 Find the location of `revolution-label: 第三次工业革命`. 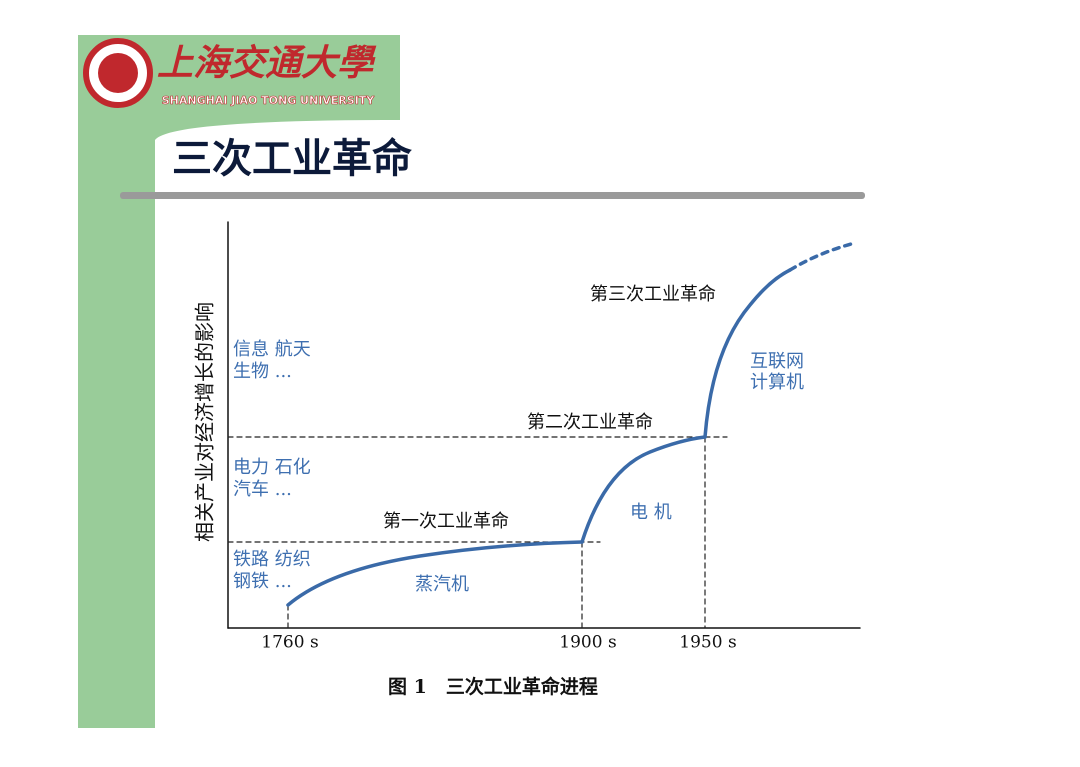

revolution-label: 第三次工业革命 is located at coordinates (653, 294).